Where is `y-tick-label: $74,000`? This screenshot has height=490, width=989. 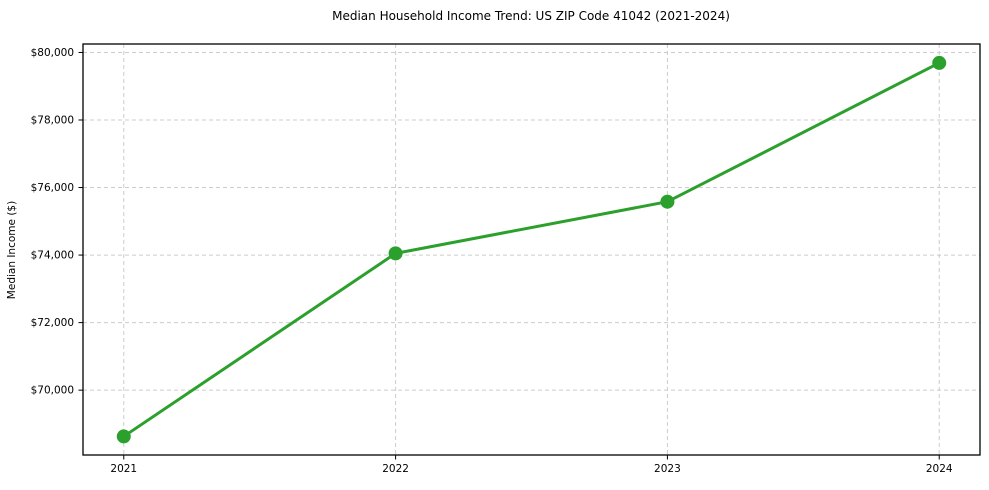
y-tick-label: $74,000 is located at coordinates (52, 256).